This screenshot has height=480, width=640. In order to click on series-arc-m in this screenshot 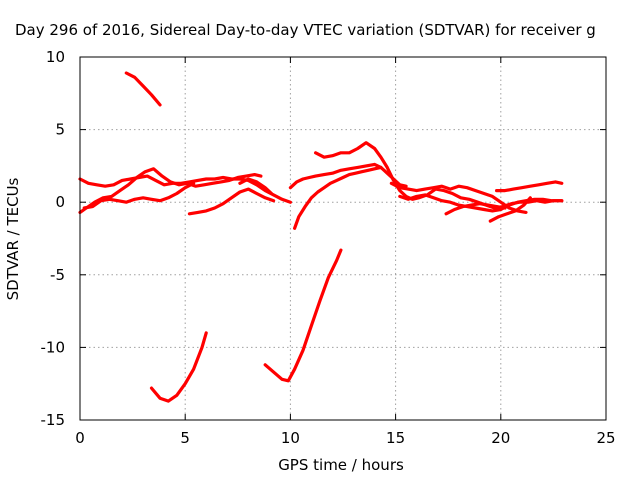, I will do `click(458, 197)`.